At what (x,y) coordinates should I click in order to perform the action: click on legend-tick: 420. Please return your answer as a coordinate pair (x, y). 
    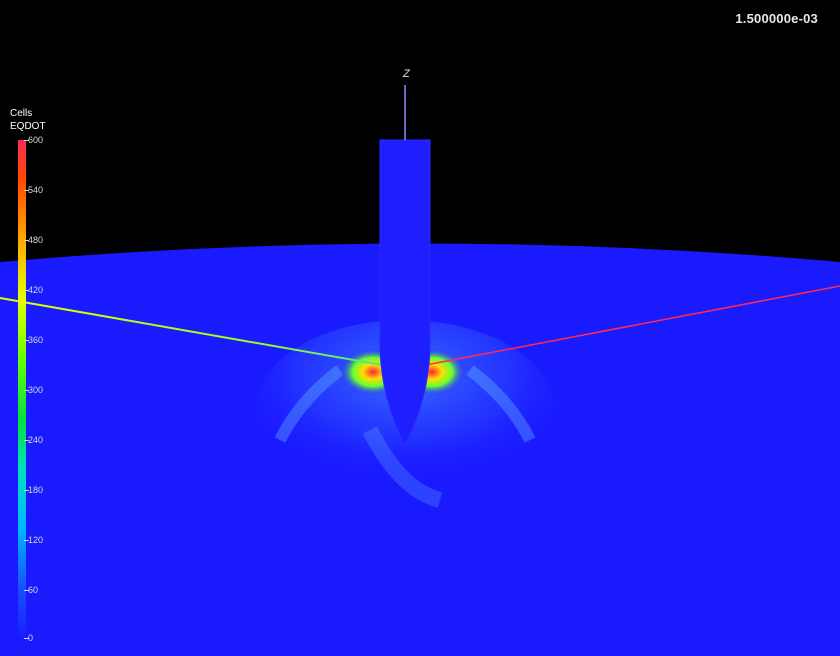
    Looking at the image, I should click on (33, 290).